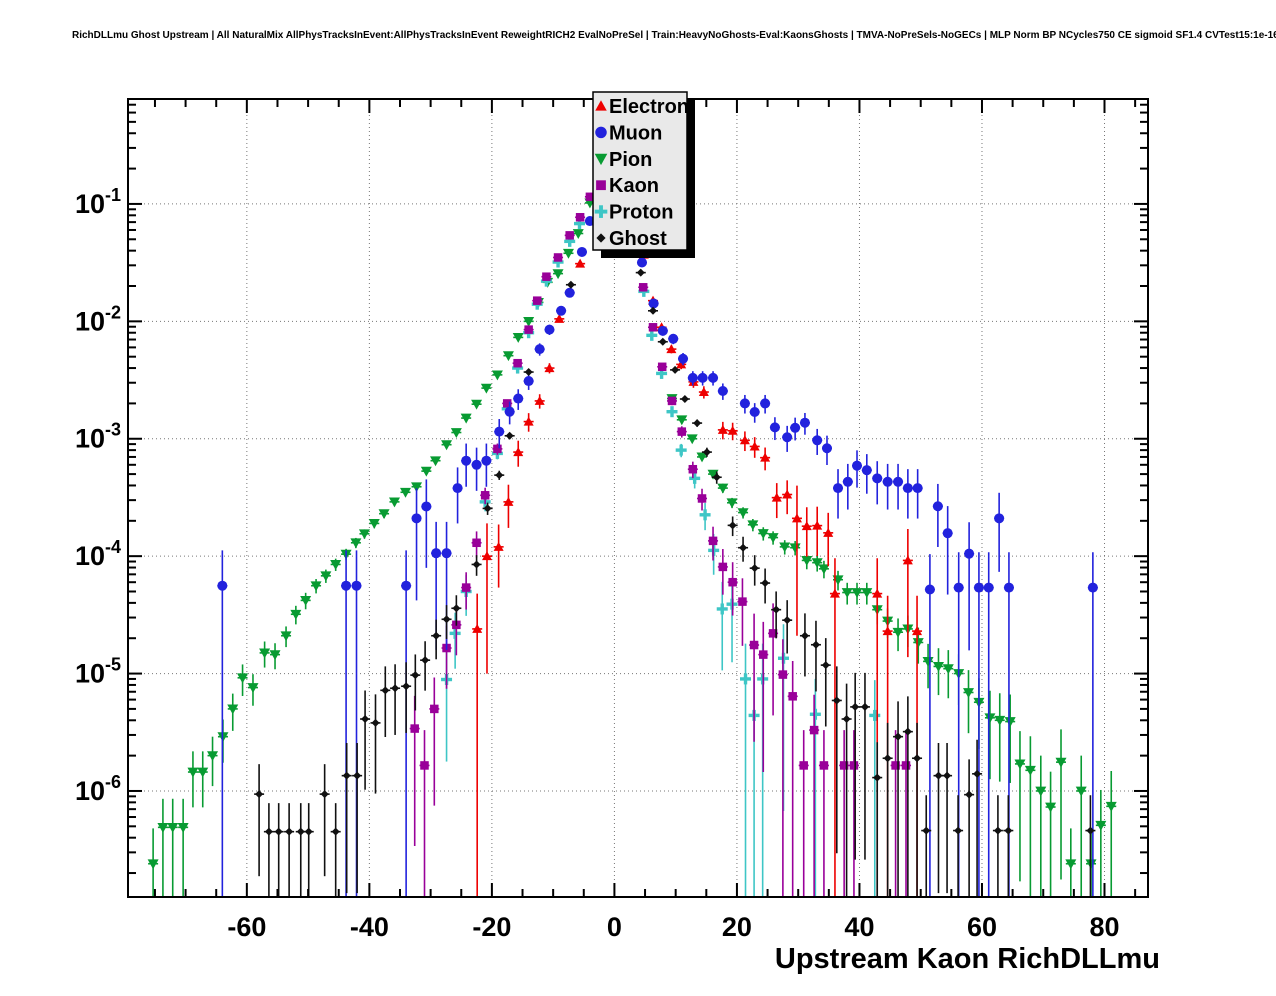 Image resolution: width=1276 pixels, height=996 pixels. Describe the element at coordinates (641, 213) in the screenshot. I see `legend-label-proton: Proton` at that location.